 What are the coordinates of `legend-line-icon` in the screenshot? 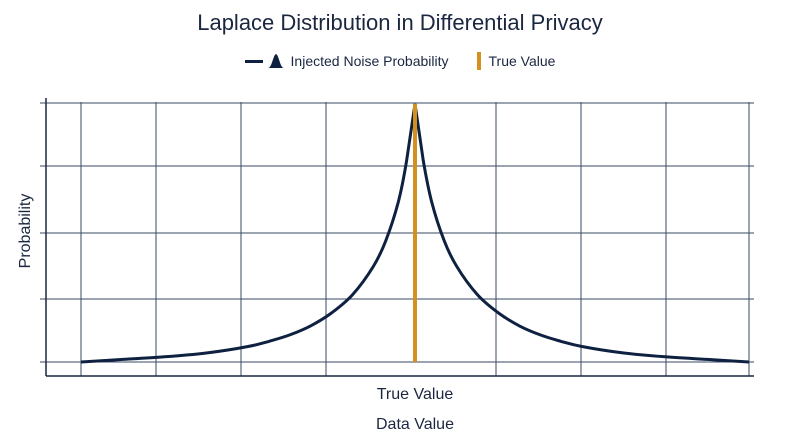 It's located at (253, 61).